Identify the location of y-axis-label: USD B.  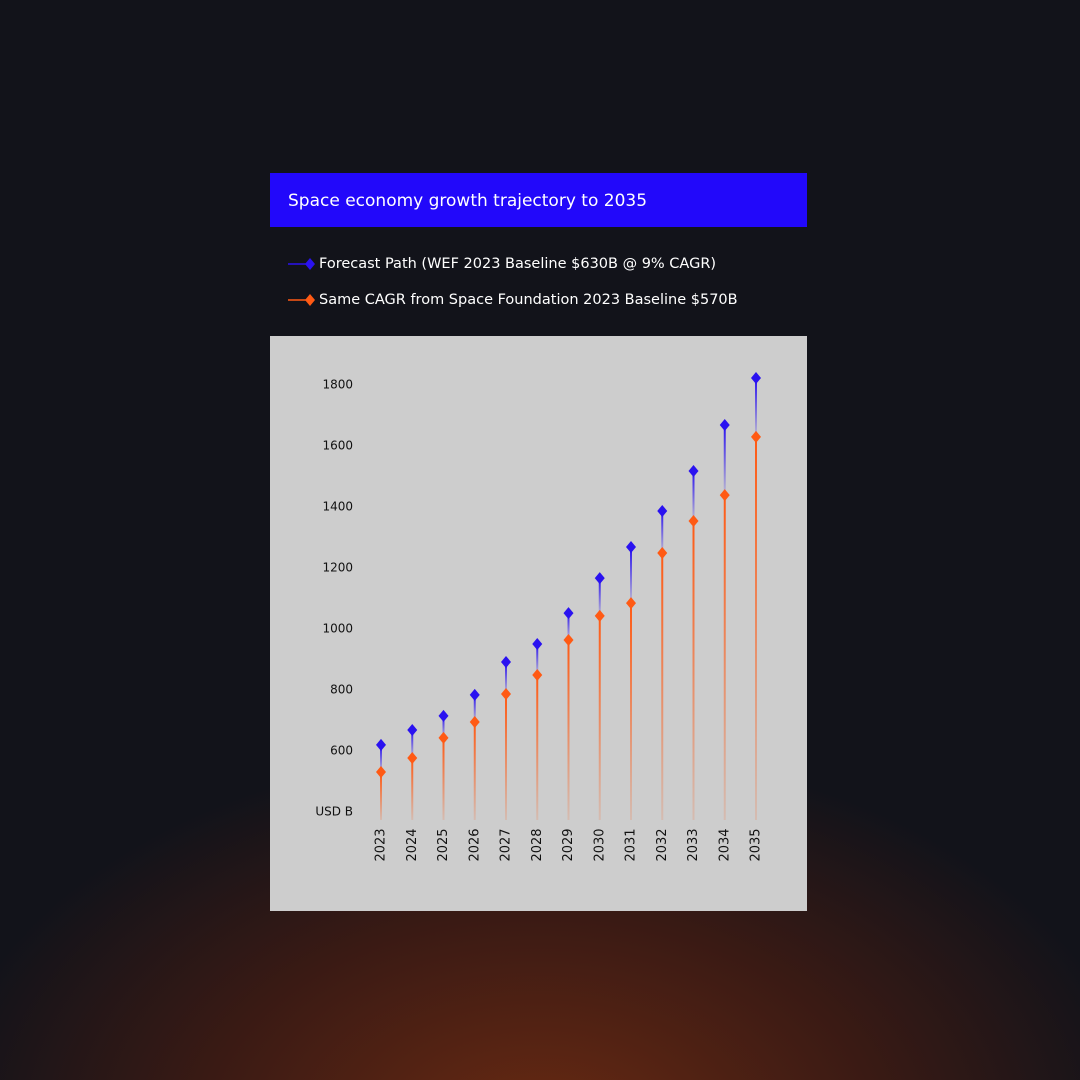
(334, 812).